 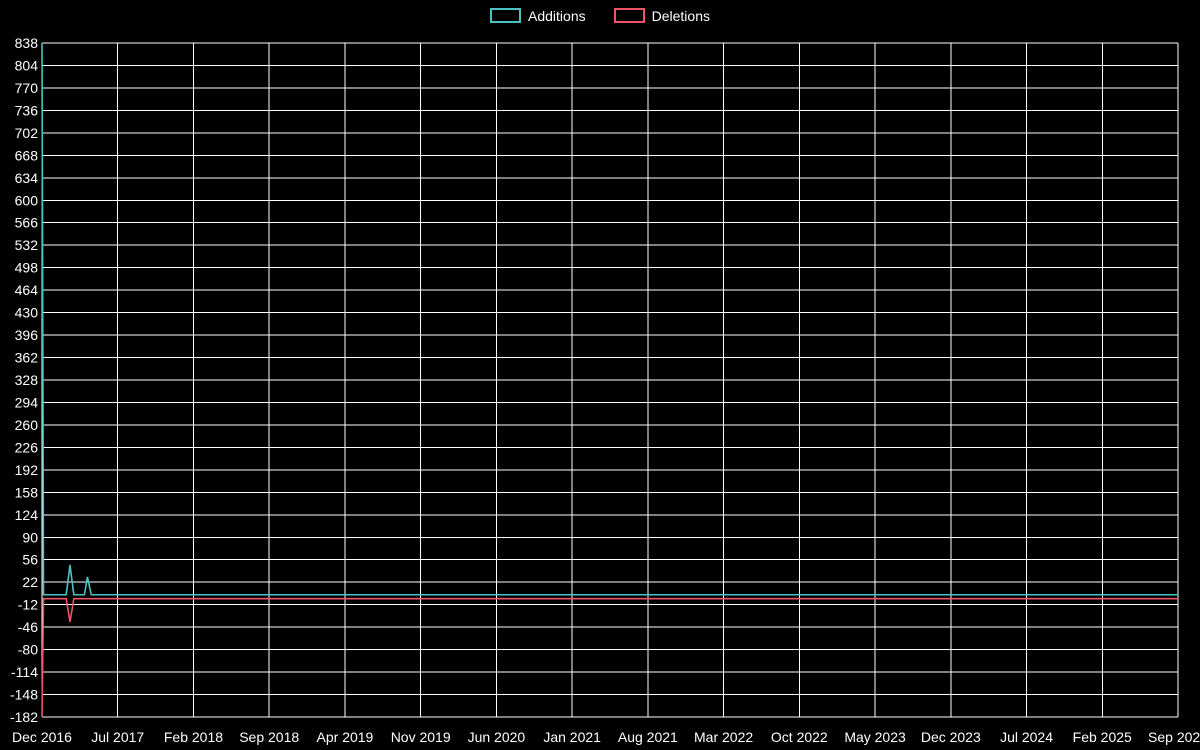 What do you see at coordinates (24, 672) in the screenshot?
I see `y-tick-label: -114` at bounding box center [24, 672].